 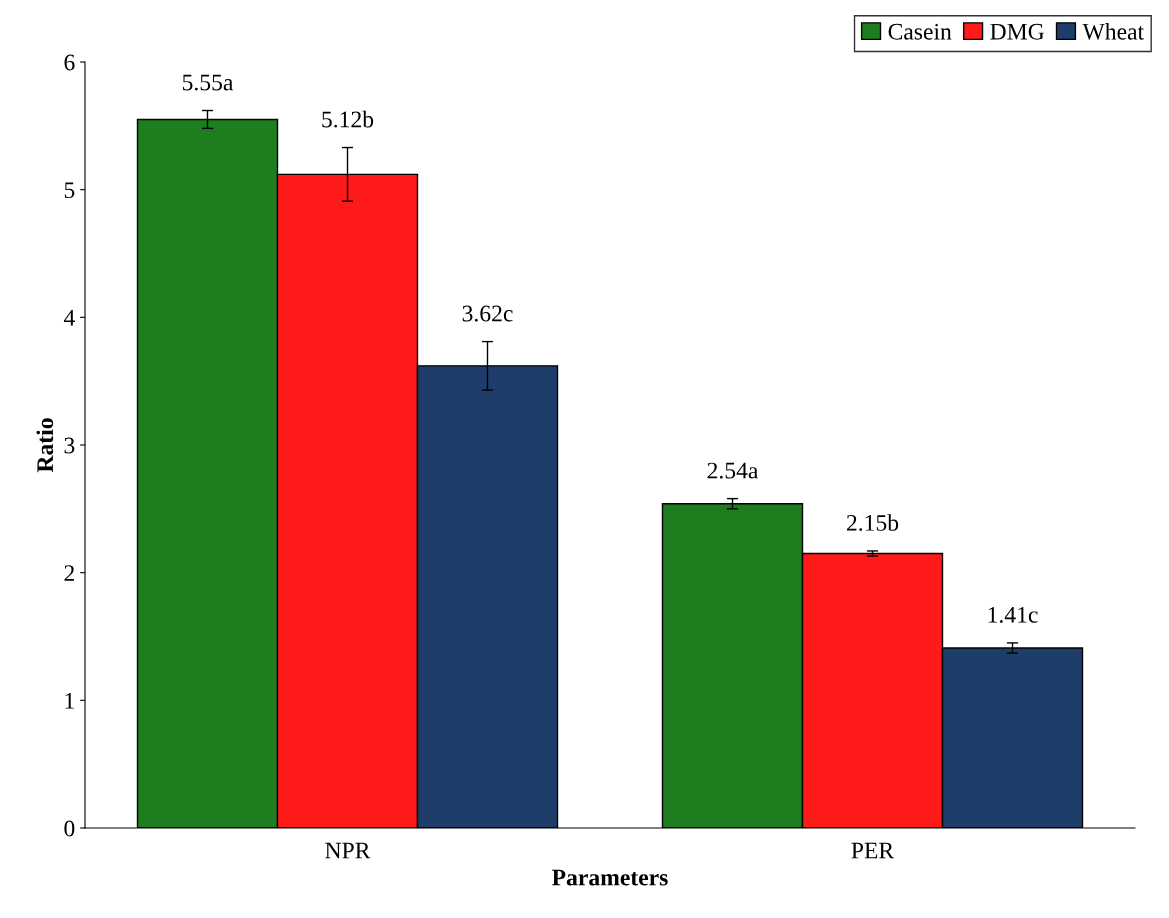 What do you see at coordinates (1017, 31) in the screenshot?
I see `legend-label: DMG` at bounding box center [1017, 31].